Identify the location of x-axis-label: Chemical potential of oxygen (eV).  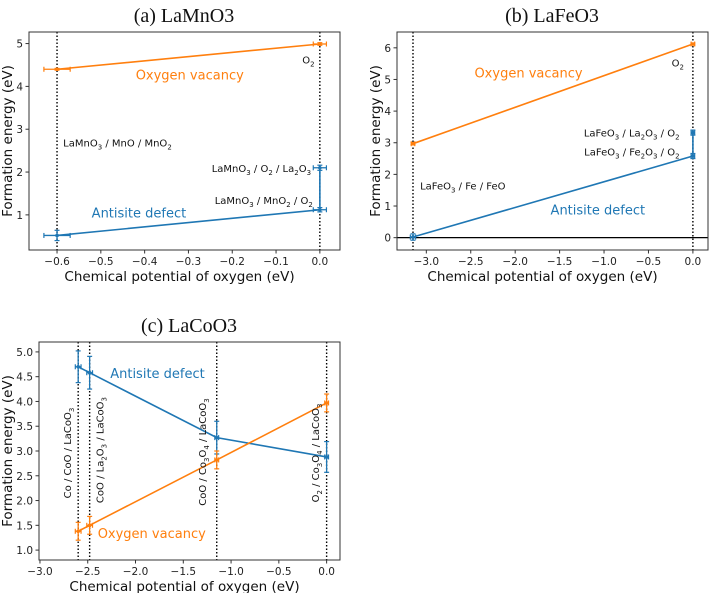
(179, 277).